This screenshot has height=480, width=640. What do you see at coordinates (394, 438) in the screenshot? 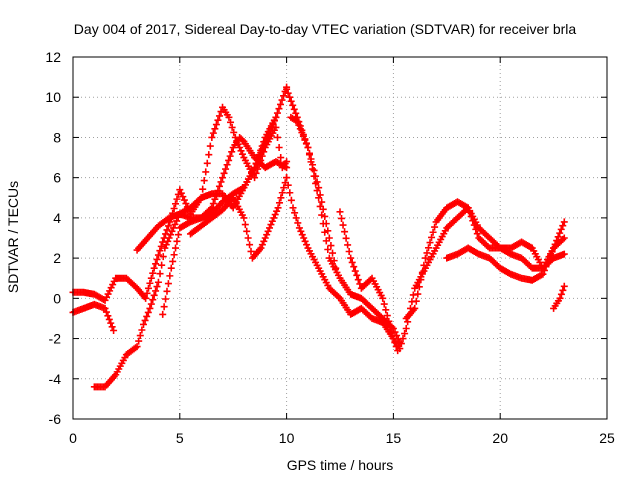
I see `x-tick-label: 15` at bounding box center [394, 438].